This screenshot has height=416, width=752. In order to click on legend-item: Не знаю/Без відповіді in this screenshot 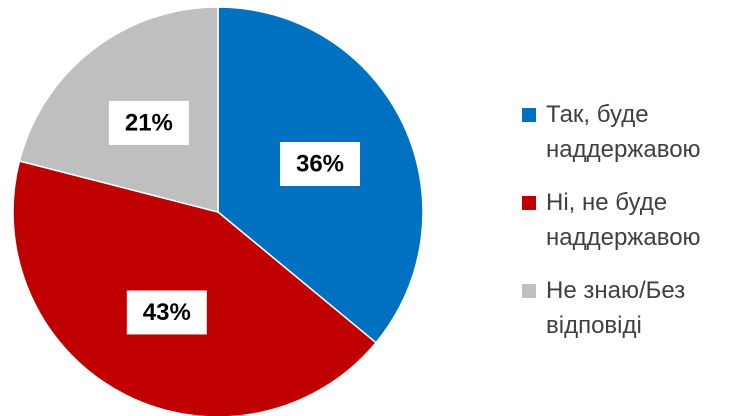, I will do `click(637, 308)`.